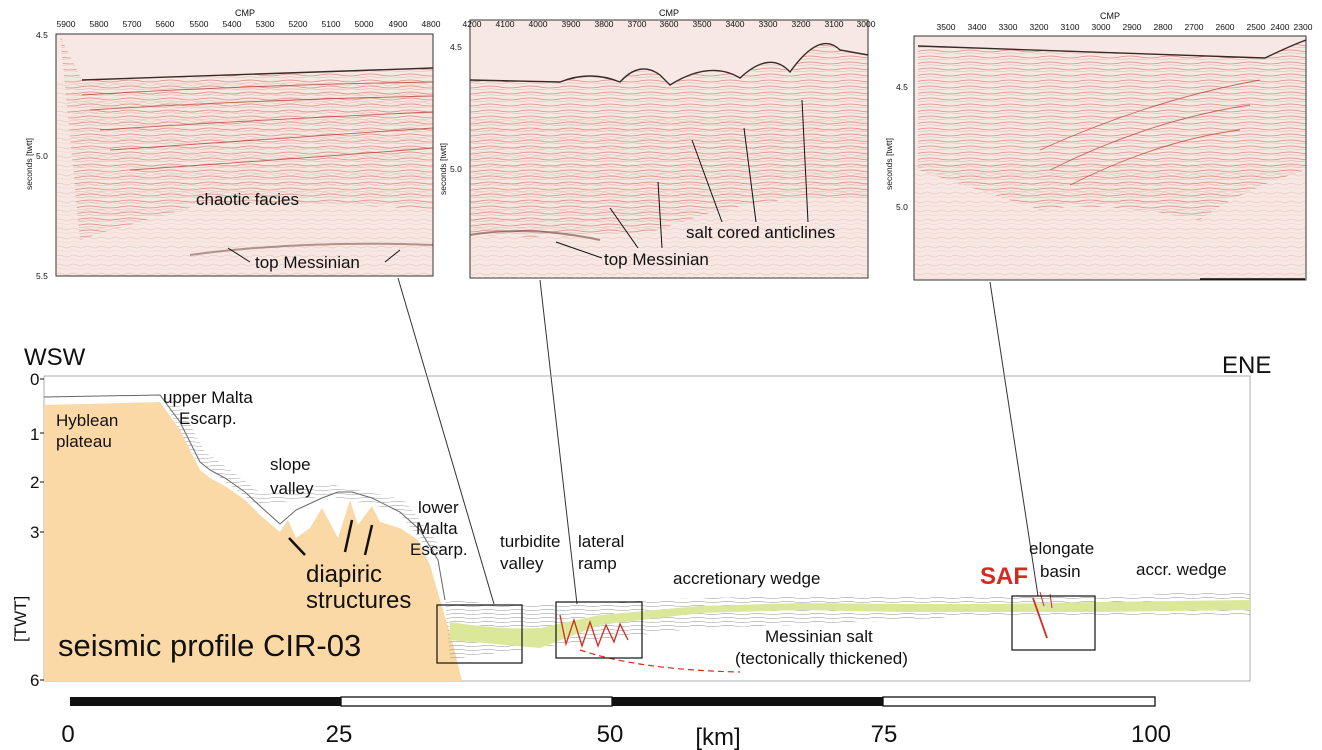 This screenshot has width=1322, height=750. What do you see at coordinates (946, 27) in the screenshot?
I see `p3-tick: 3500` at bounding box center [946, 27].